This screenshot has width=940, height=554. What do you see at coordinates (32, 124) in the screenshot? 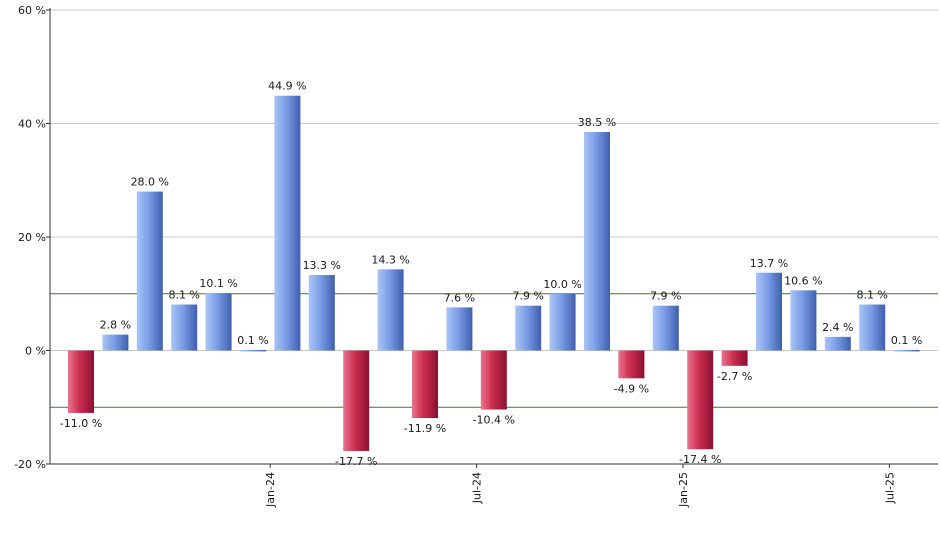
I see `y-tick-label: 40 %` at bounding box center [32, 124].